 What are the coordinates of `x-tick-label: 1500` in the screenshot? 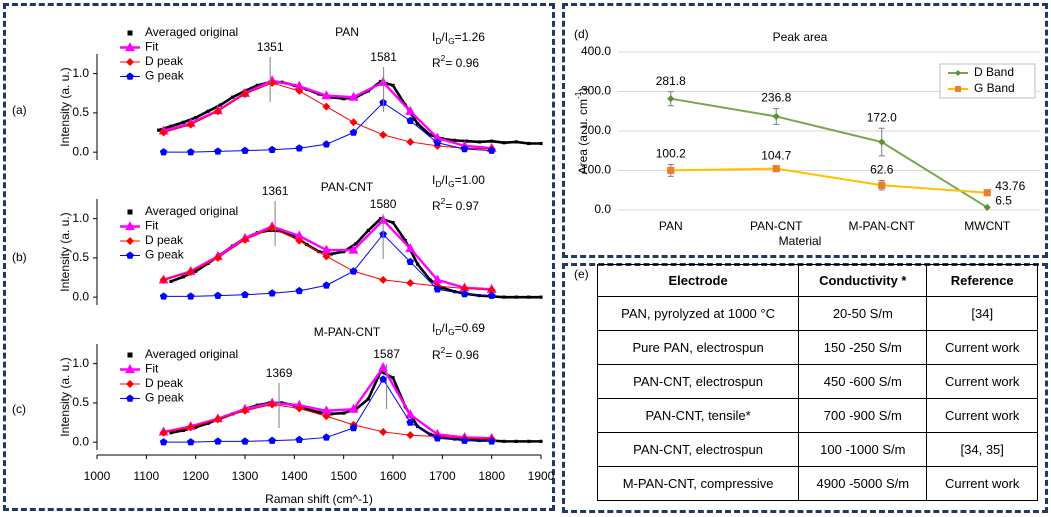 It's located at (343, 476).